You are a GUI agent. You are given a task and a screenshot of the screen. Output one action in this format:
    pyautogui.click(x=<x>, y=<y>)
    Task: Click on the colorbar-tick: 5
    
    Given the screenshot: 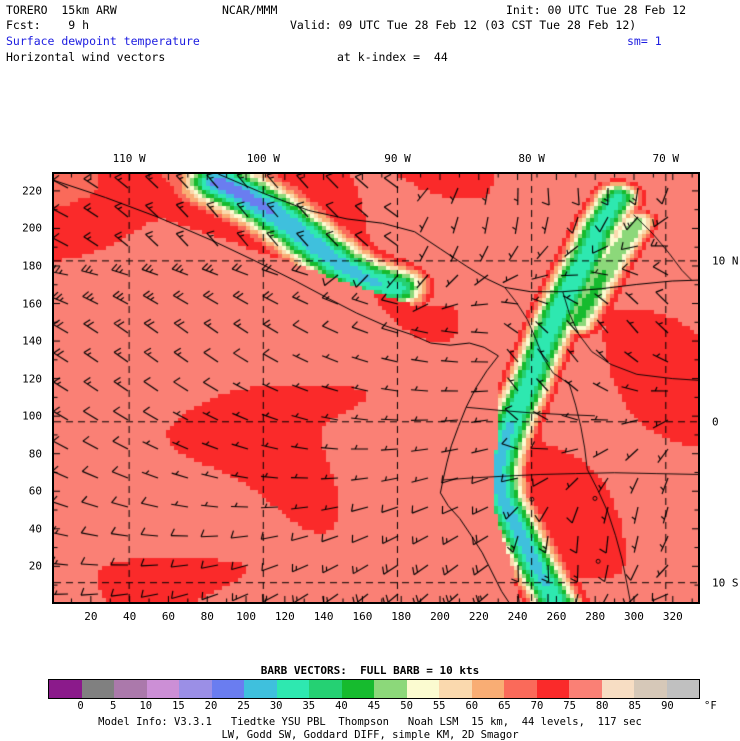 What is the action you would take?
    pyautogui.click(x=113, y=706)
    